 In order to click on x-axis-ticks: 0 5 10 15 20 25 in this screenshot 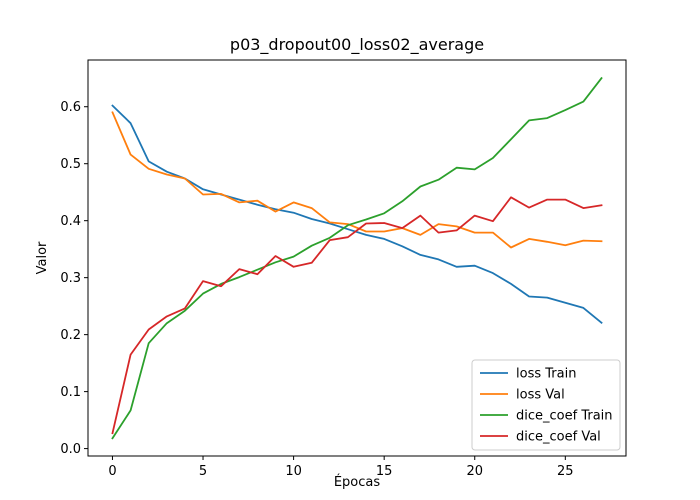, I will do `click(341, 467)`.